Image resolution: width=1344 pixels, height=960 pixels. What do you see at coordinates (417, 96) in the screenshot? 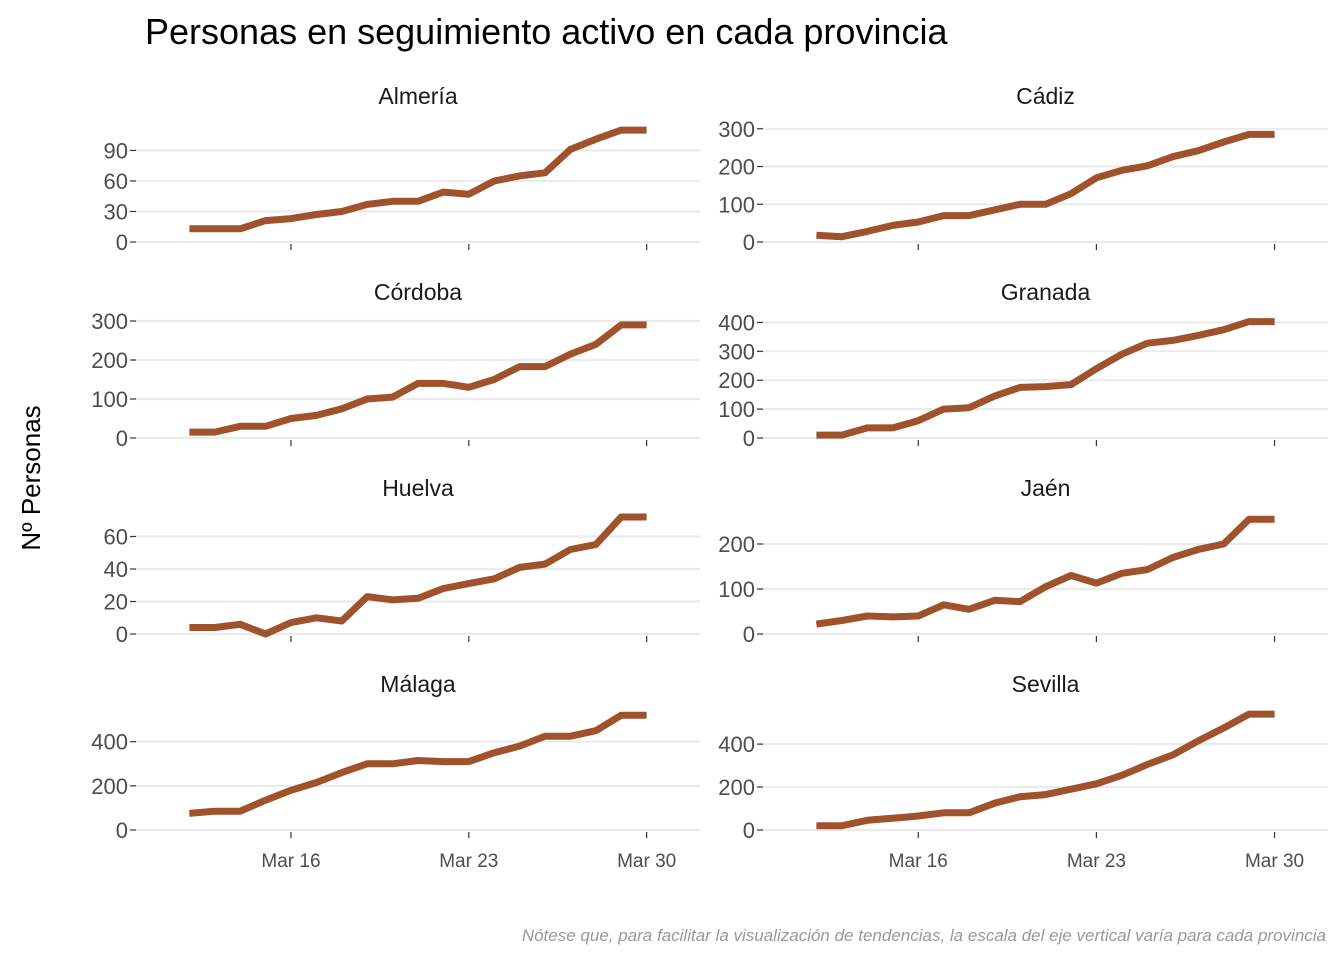
I see `strip-title: Almería` at bounding box center [417, 96].